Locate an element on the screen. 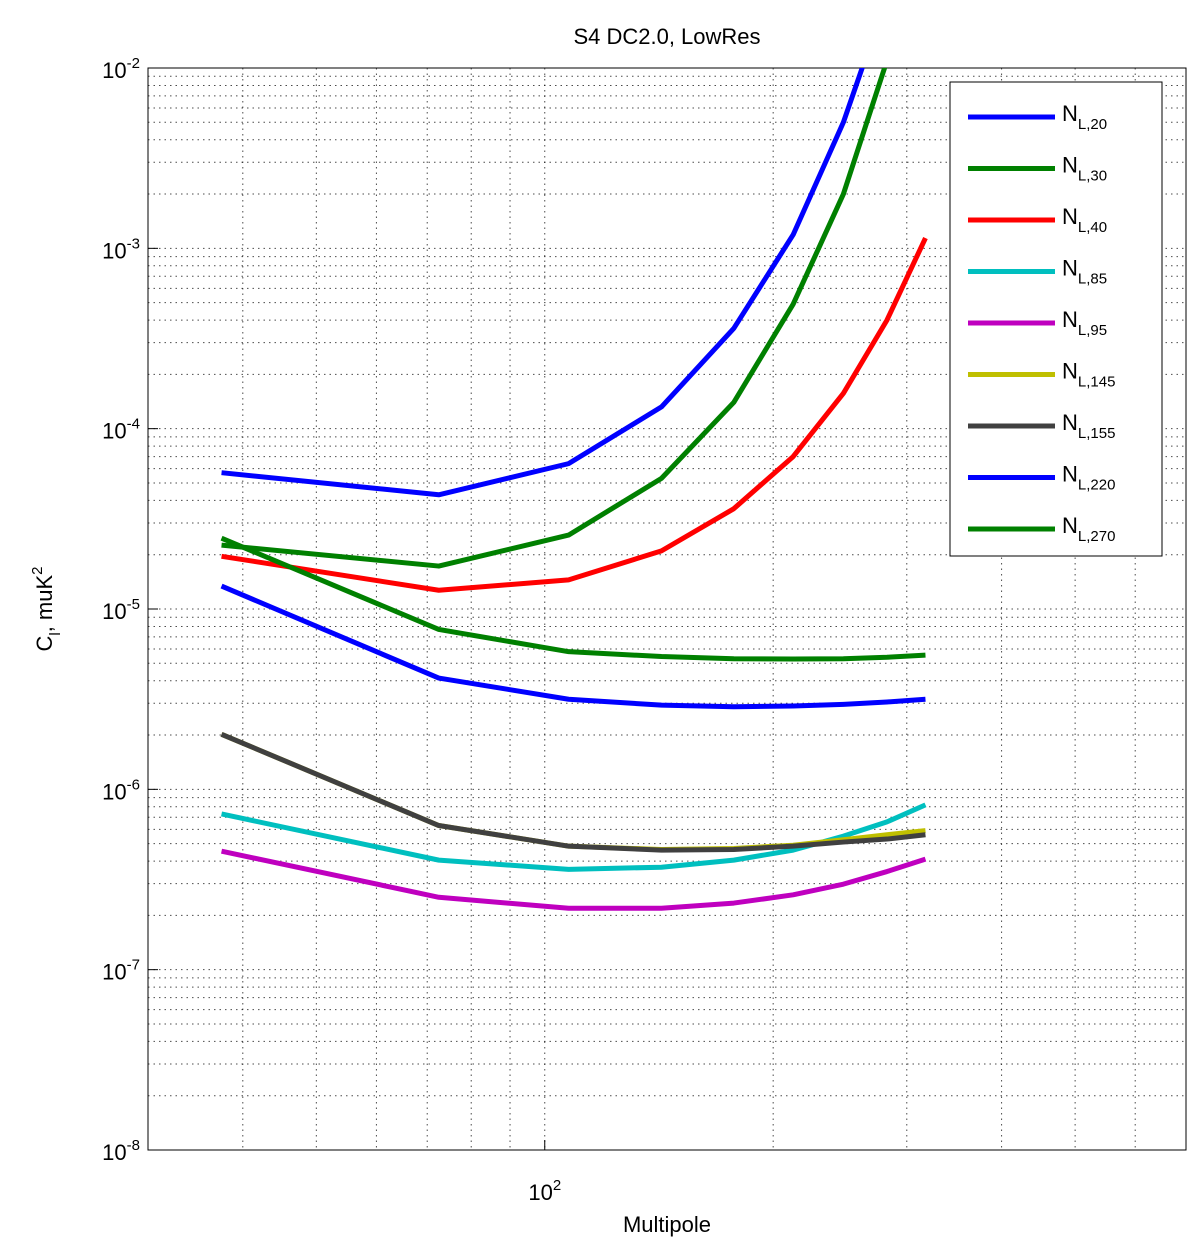 This screenshot has width=1200, height=1249. y-axis-label: Cl, muK2 is located at coordinates (46, 608).